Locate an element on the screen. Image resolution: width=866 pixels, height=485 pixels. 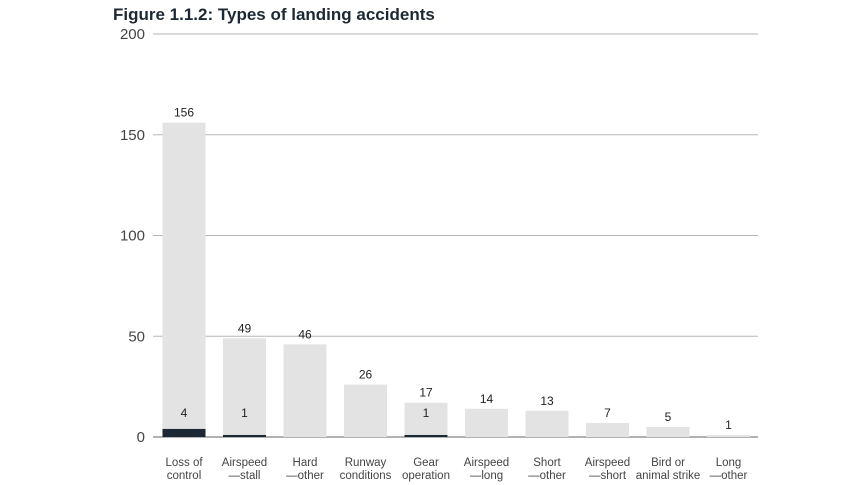
category-label: control is located at coordinates (184, 476).